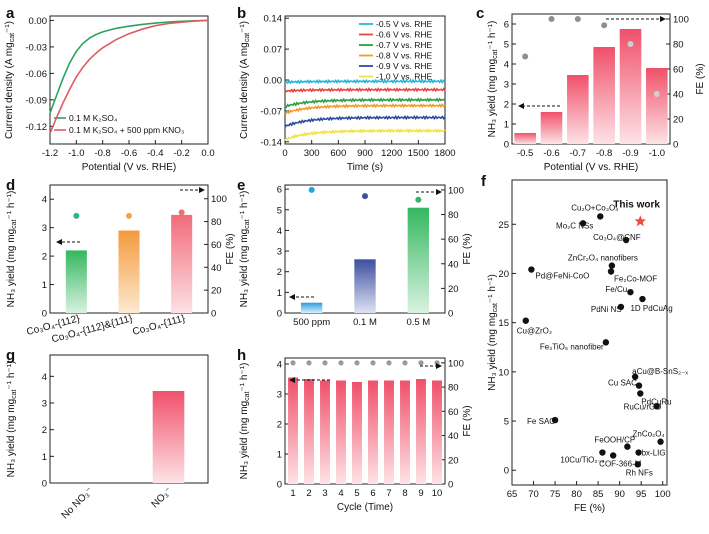  Describe the element at coordinates (247, 223) in the screenshot. I see `panel-e-ylabel-sub: cat` at that location.